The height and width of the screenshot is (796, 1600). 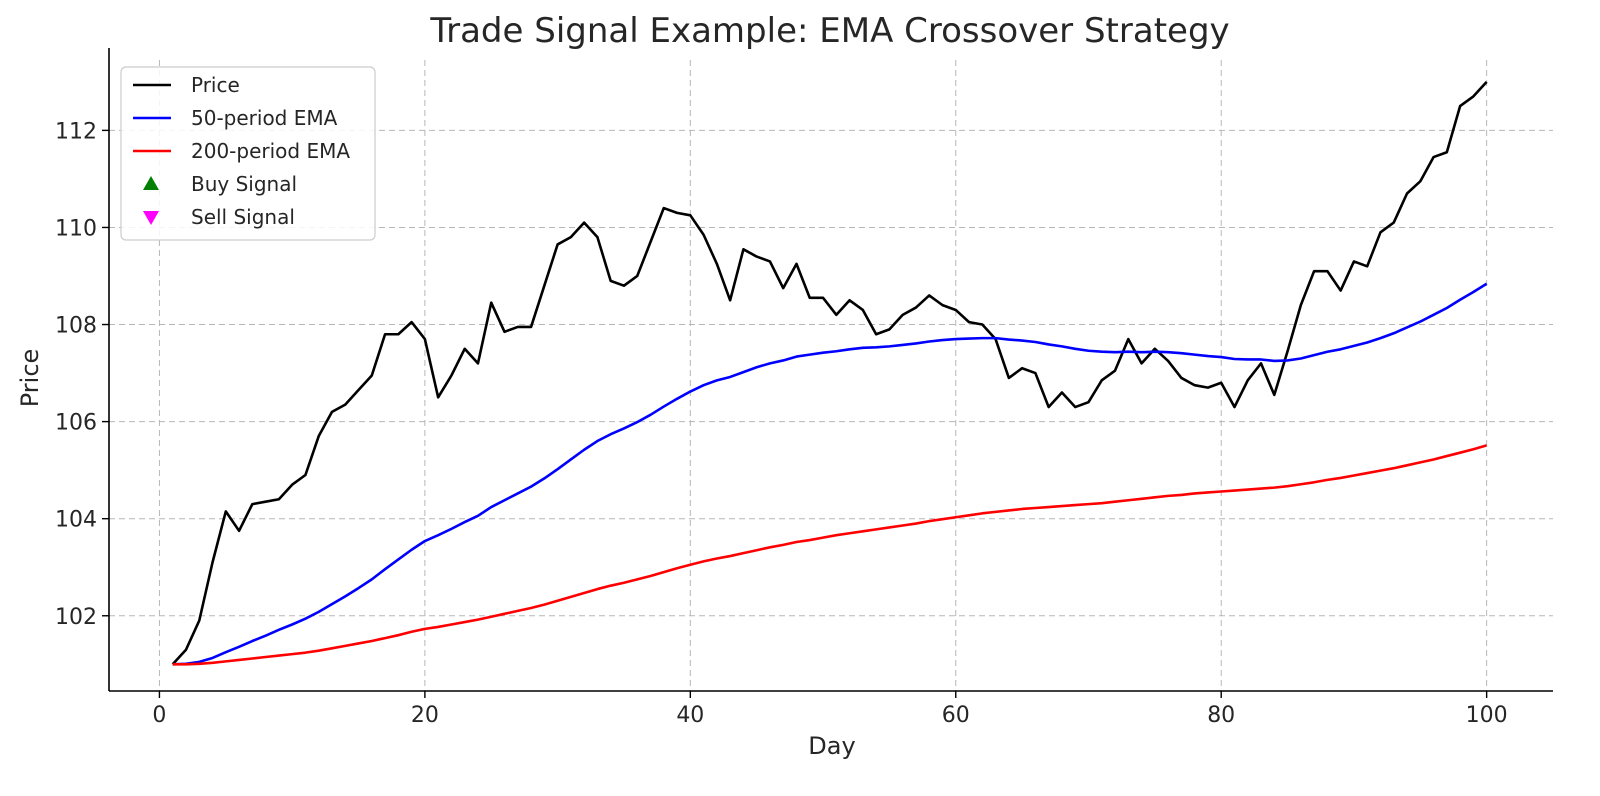 What do you see at coordinates (1487, 715) in the screenshot?
I see `x-tick-label-100: 100` at bounding box center [1487, 715].